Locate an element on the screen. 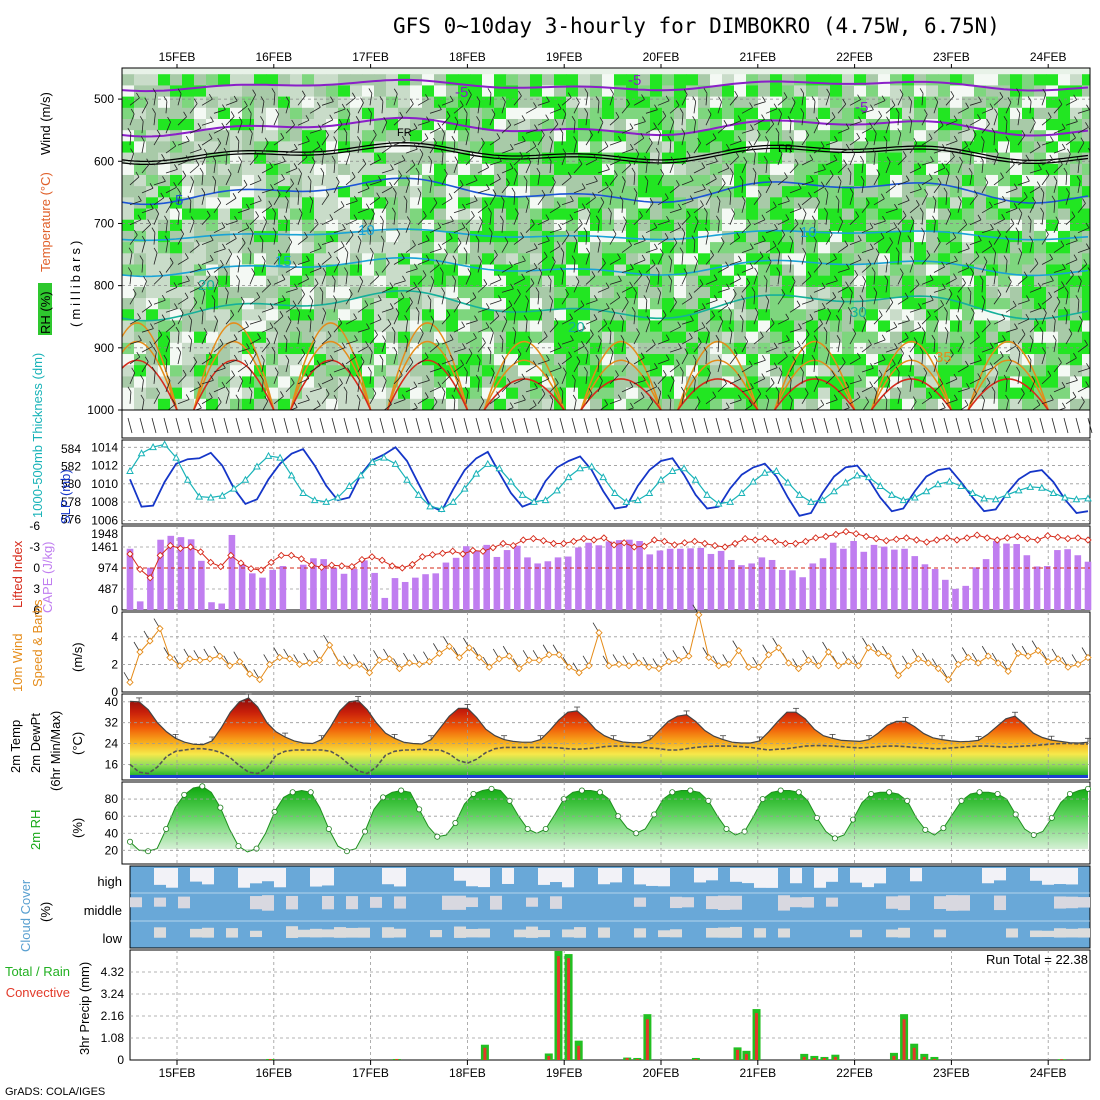  top-date-label: 22FEB is located at coordinates (854, 57).